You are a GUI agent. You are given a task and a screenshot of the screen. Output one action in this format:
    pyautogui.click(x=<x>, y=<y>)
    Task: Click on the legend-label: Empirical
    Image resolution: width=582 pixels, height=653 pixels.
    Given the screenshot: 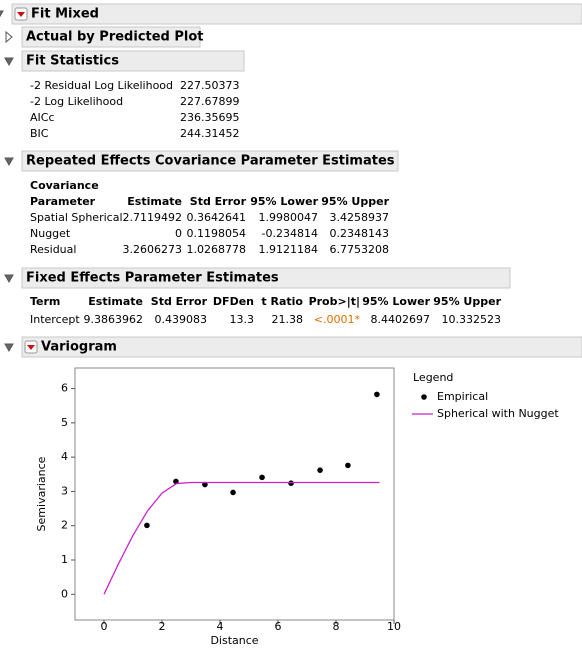 What is the action you would take?
    pyautogui.click(x=462, y=396)
    